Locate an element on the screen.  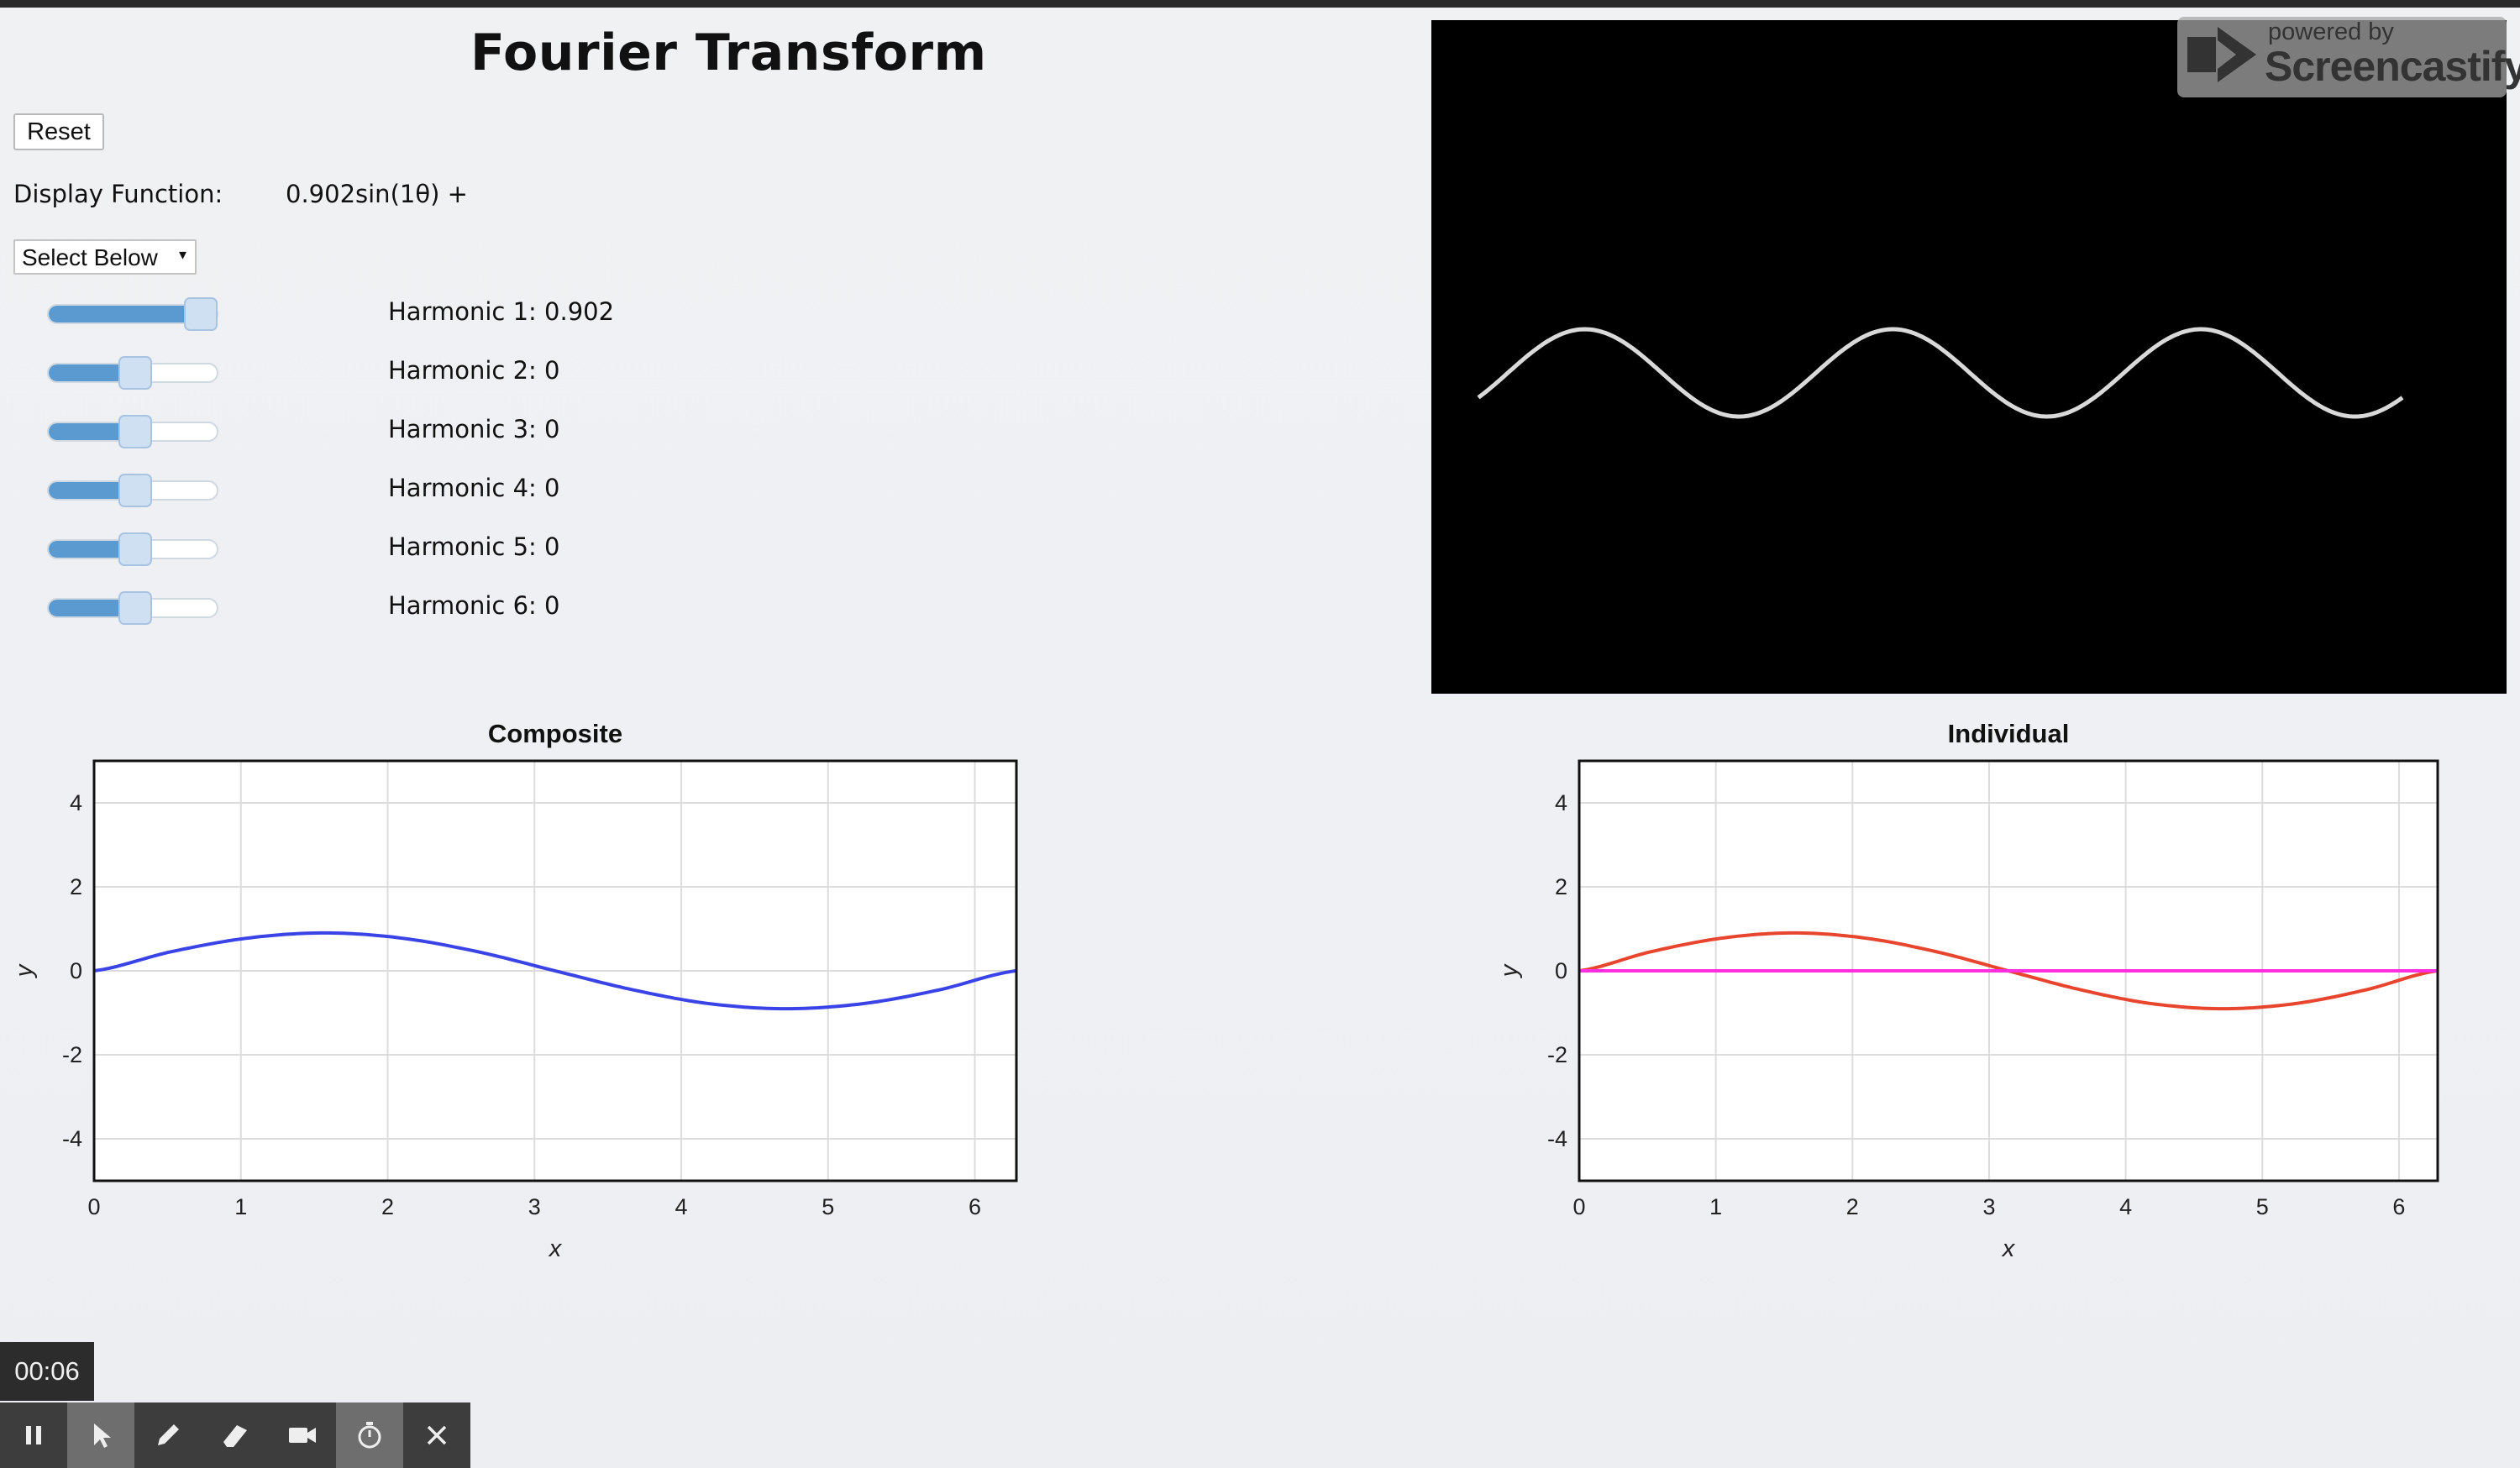
cursor-icon is located at coordinates (102, 1435).